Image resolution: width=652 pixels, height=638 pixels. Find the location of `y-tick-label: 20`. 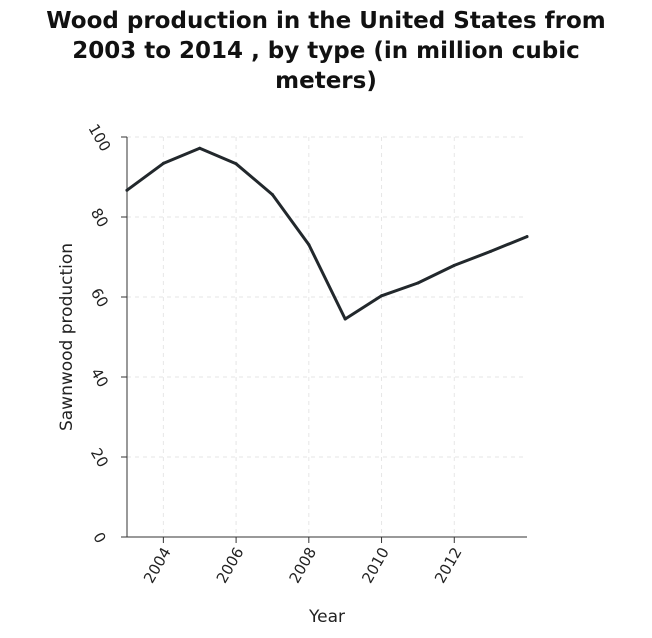

y-tick-label: 20 is located at coordinates (99, 458).